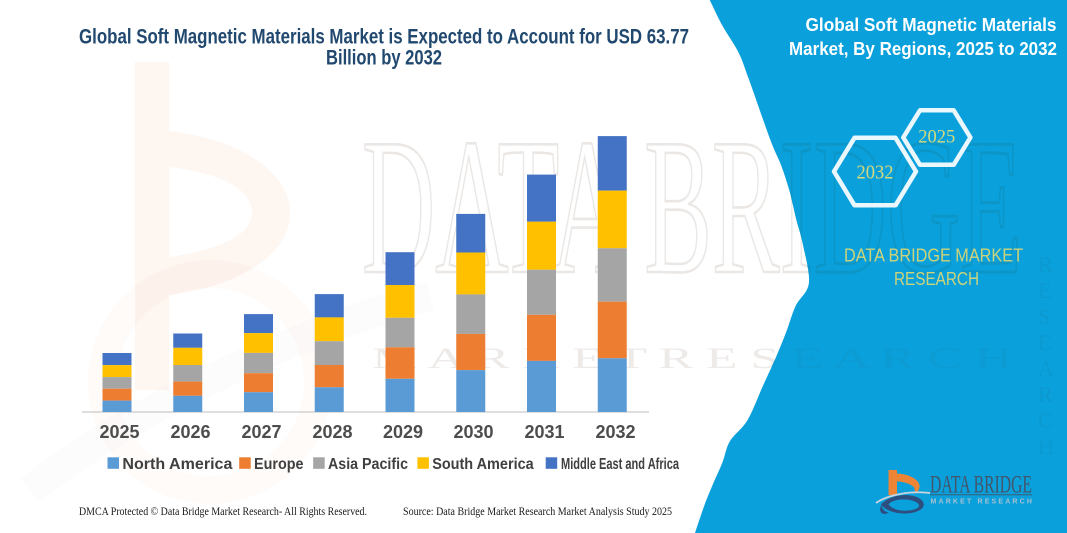 This screenshot has width=1067, height=533. I want to click on svg-text: Middle East and Africa, so click(620, 464).